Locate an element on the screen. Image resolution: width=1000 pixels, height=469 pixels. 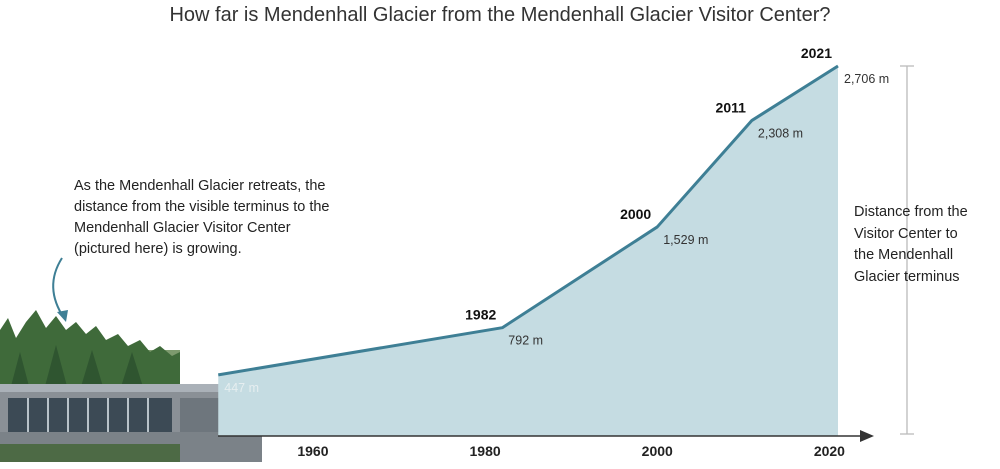
x-tick-label: 1980 is located at coordinates (485, 451).